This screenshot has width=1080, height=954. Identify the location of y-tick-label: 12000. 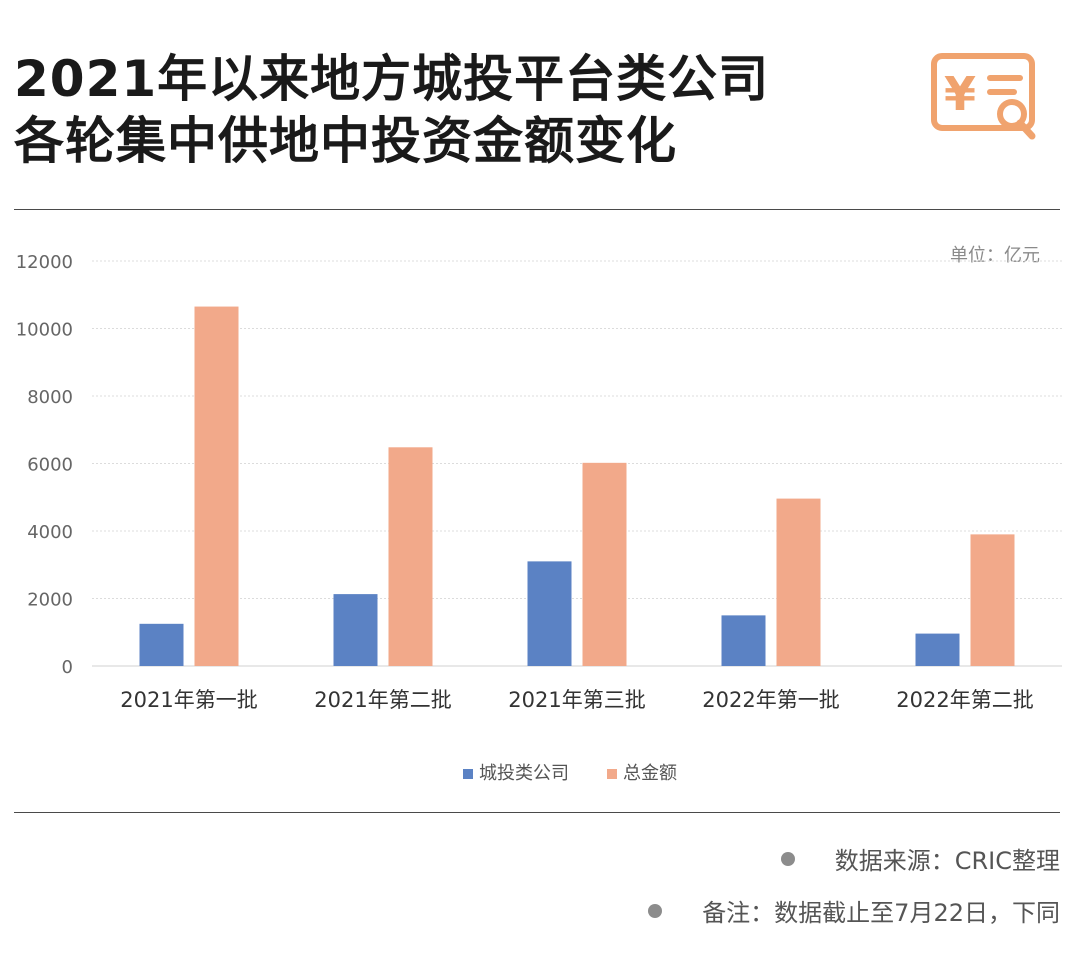
(44, 262).